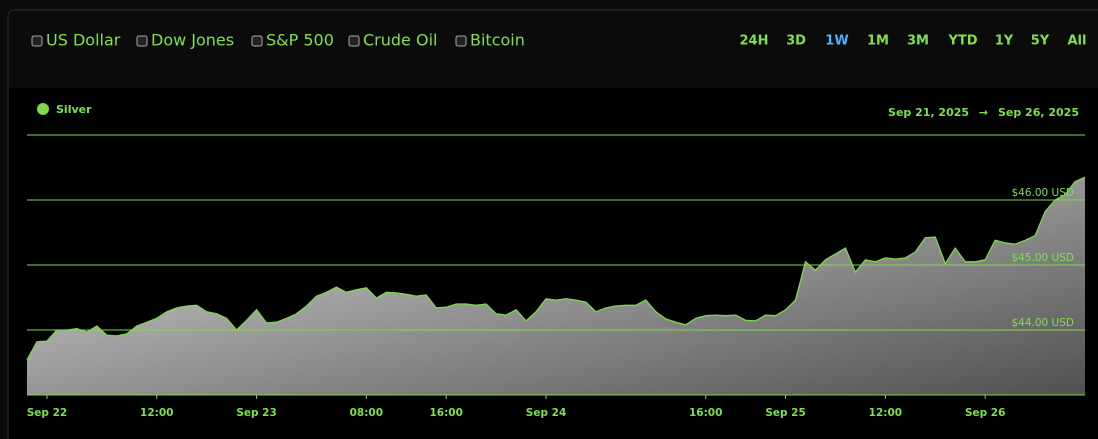 Image resolution: width=1098 pixels, height=439 pixels. Describe the element at coordinates (1042, 193) in the screenshot. I see `y-tick-label: $46.00 USD` at that location.